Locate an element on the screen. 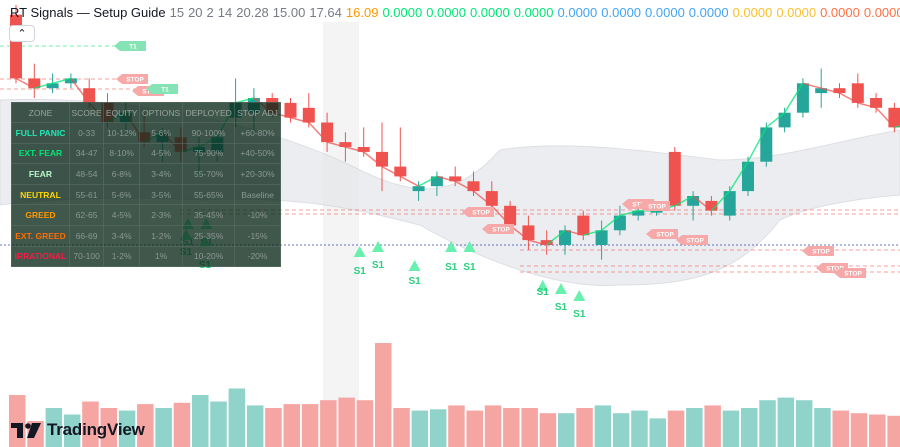 This screenshot has width=900, height=447. highlight-column is located at coordinates (341, 234).